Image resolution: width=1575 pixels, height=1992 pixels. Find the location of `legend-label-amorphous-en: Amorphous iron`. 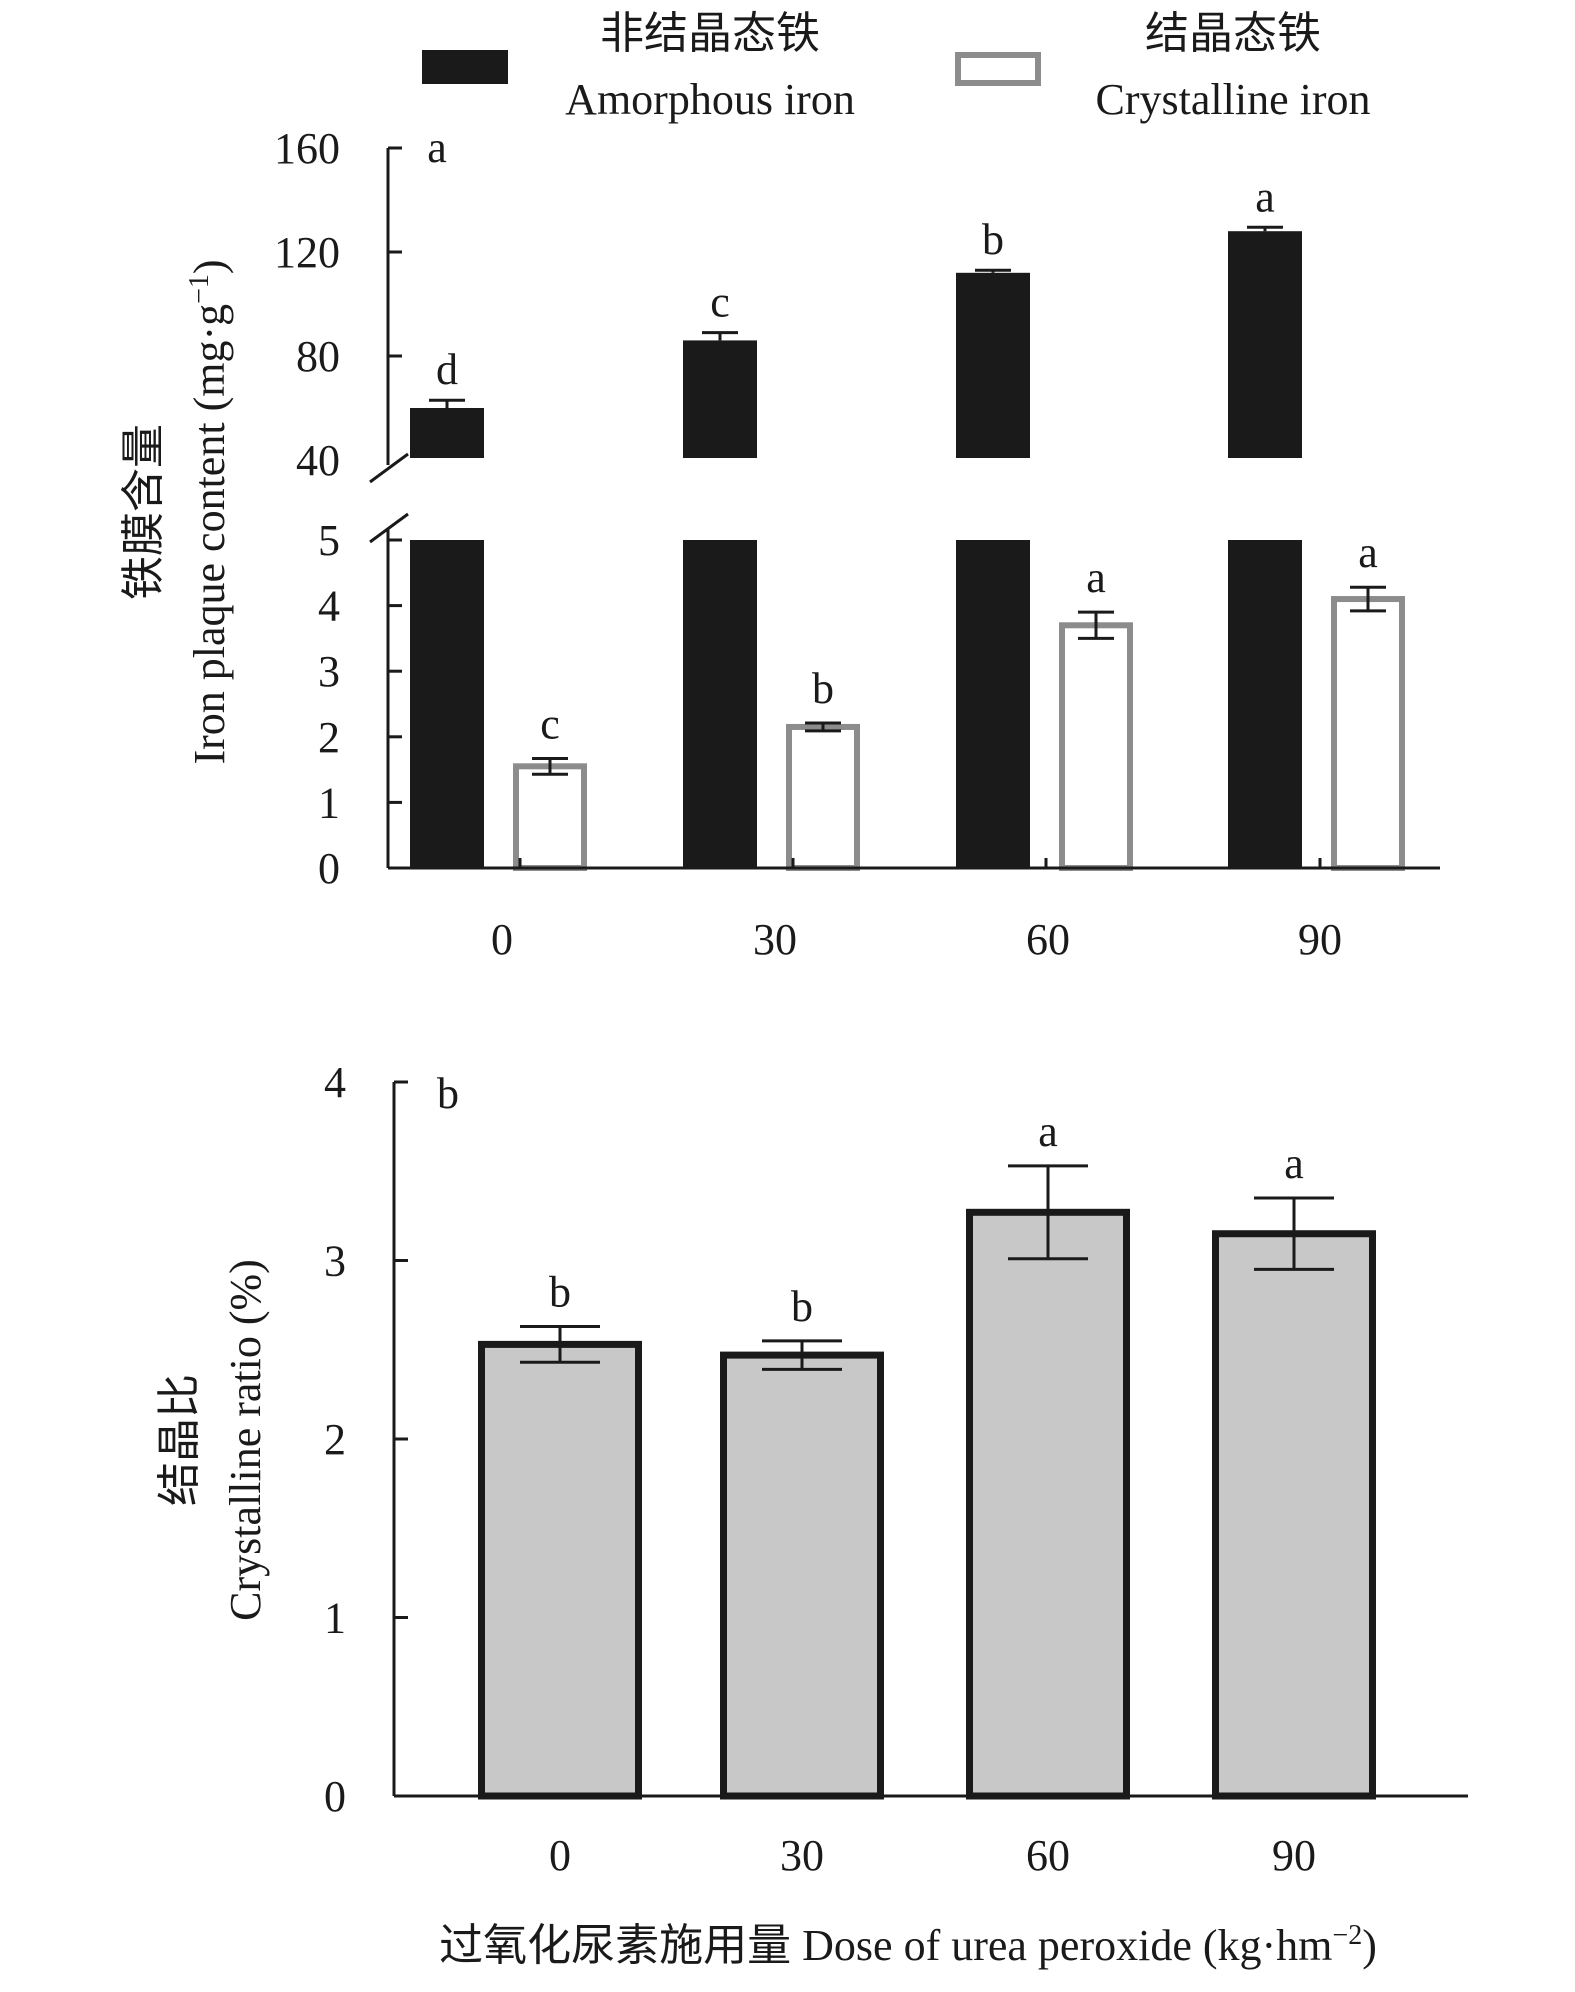

legend-label-amorphous-en: Amorphous iron is located at coordinates (710, 99).